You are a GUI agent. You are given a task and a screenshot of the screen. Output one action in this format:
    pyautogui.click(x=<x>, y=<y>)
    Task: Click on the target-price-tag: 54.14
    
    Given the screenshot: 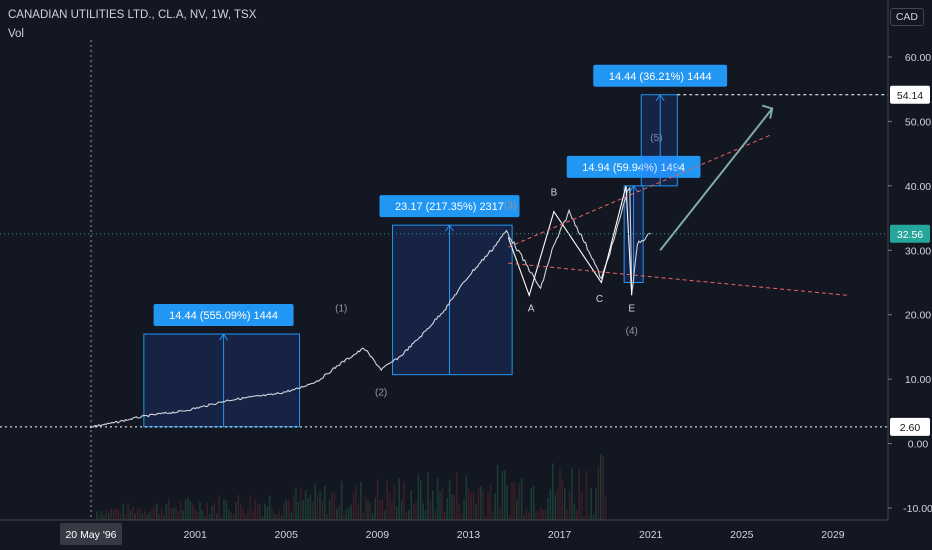 What is the action you would take?
    pyautogui.click(x=910, y=96)
    